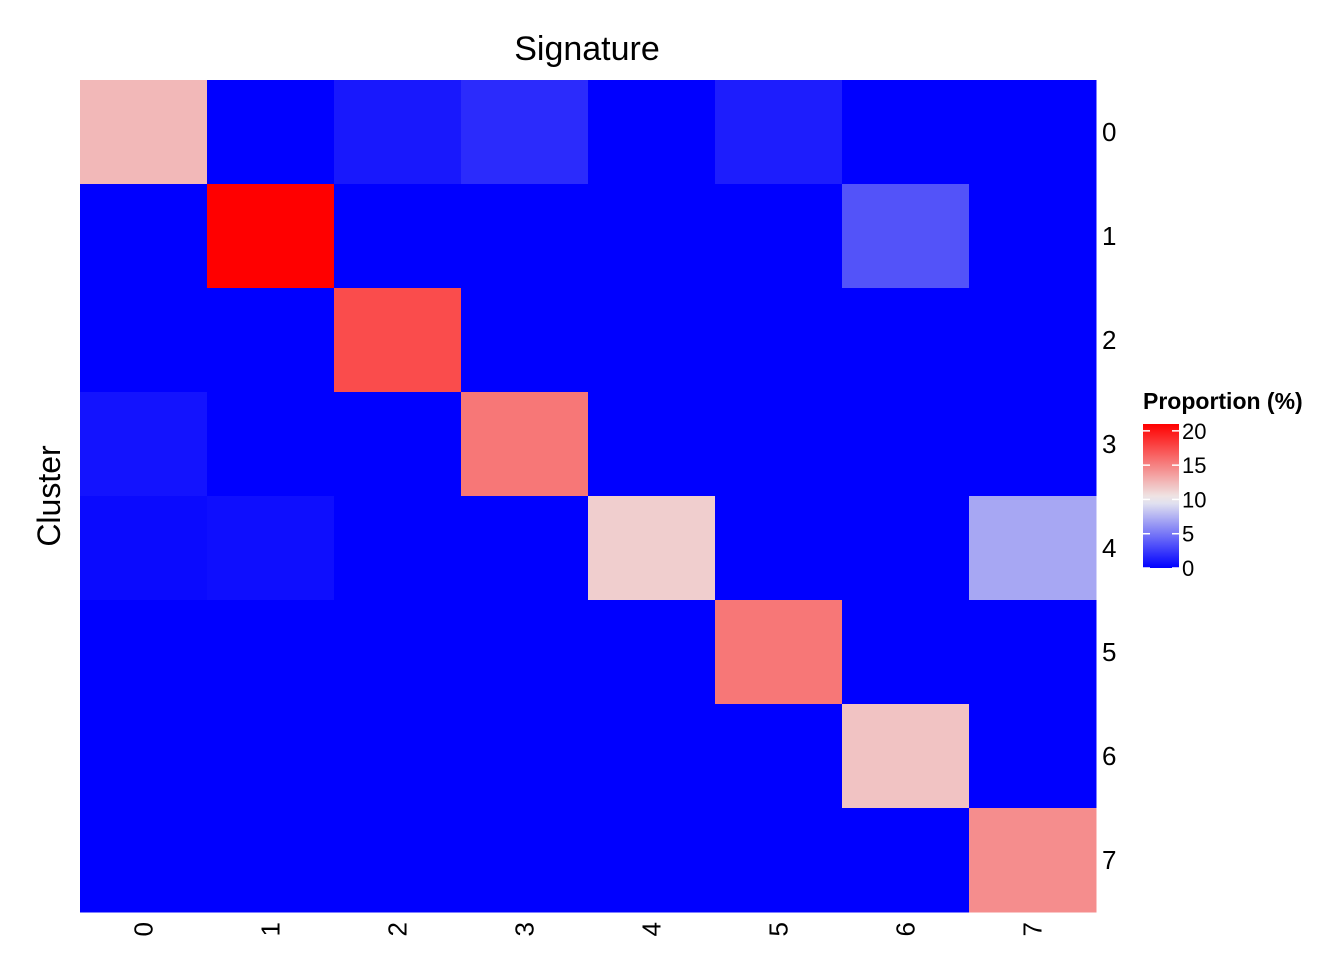 The height and width of the screenshot is (960, 1344). I want to click on row-tick-label: 1, so click(1109, 236).